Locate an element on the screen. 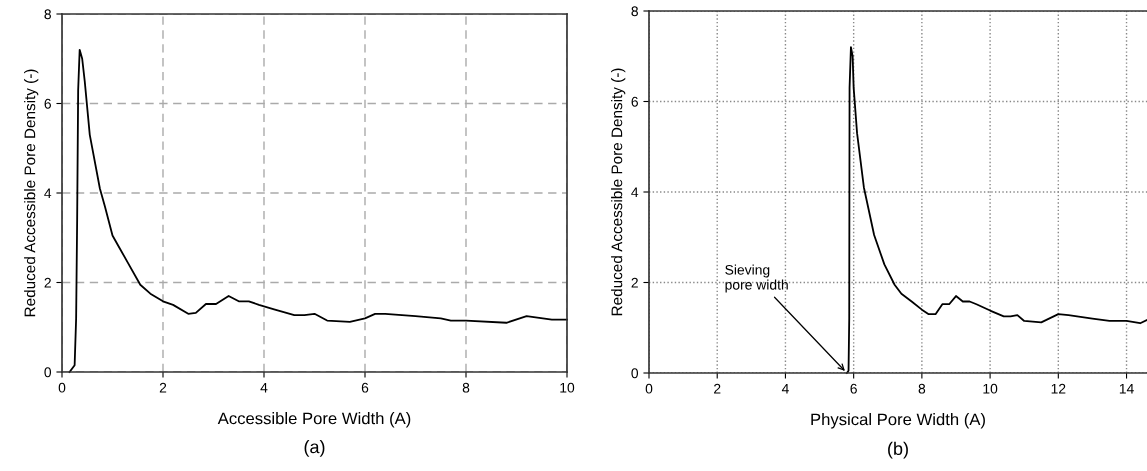 The height and width of the screenshot is (471, 1147). x-tick-label: 14 is located at coordinates (1126, 388).